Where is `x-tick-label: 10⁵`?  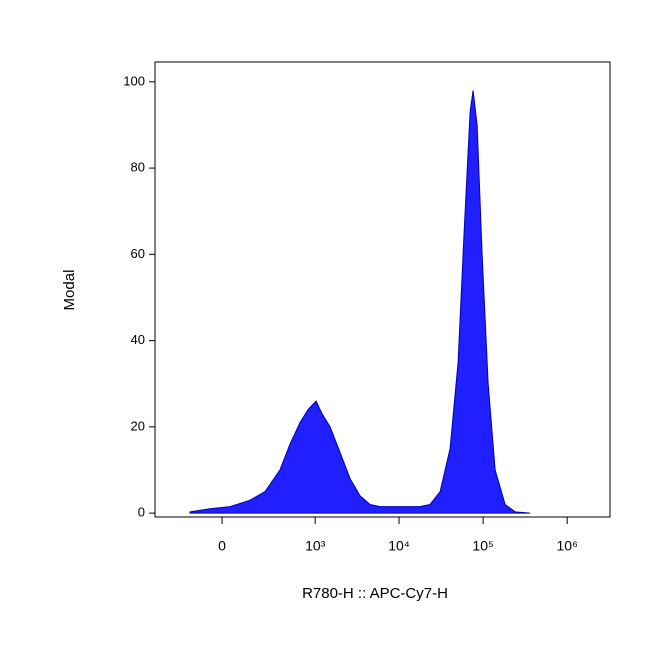
x-tick-label: 10⁵ is located at coordinates (482, 546).